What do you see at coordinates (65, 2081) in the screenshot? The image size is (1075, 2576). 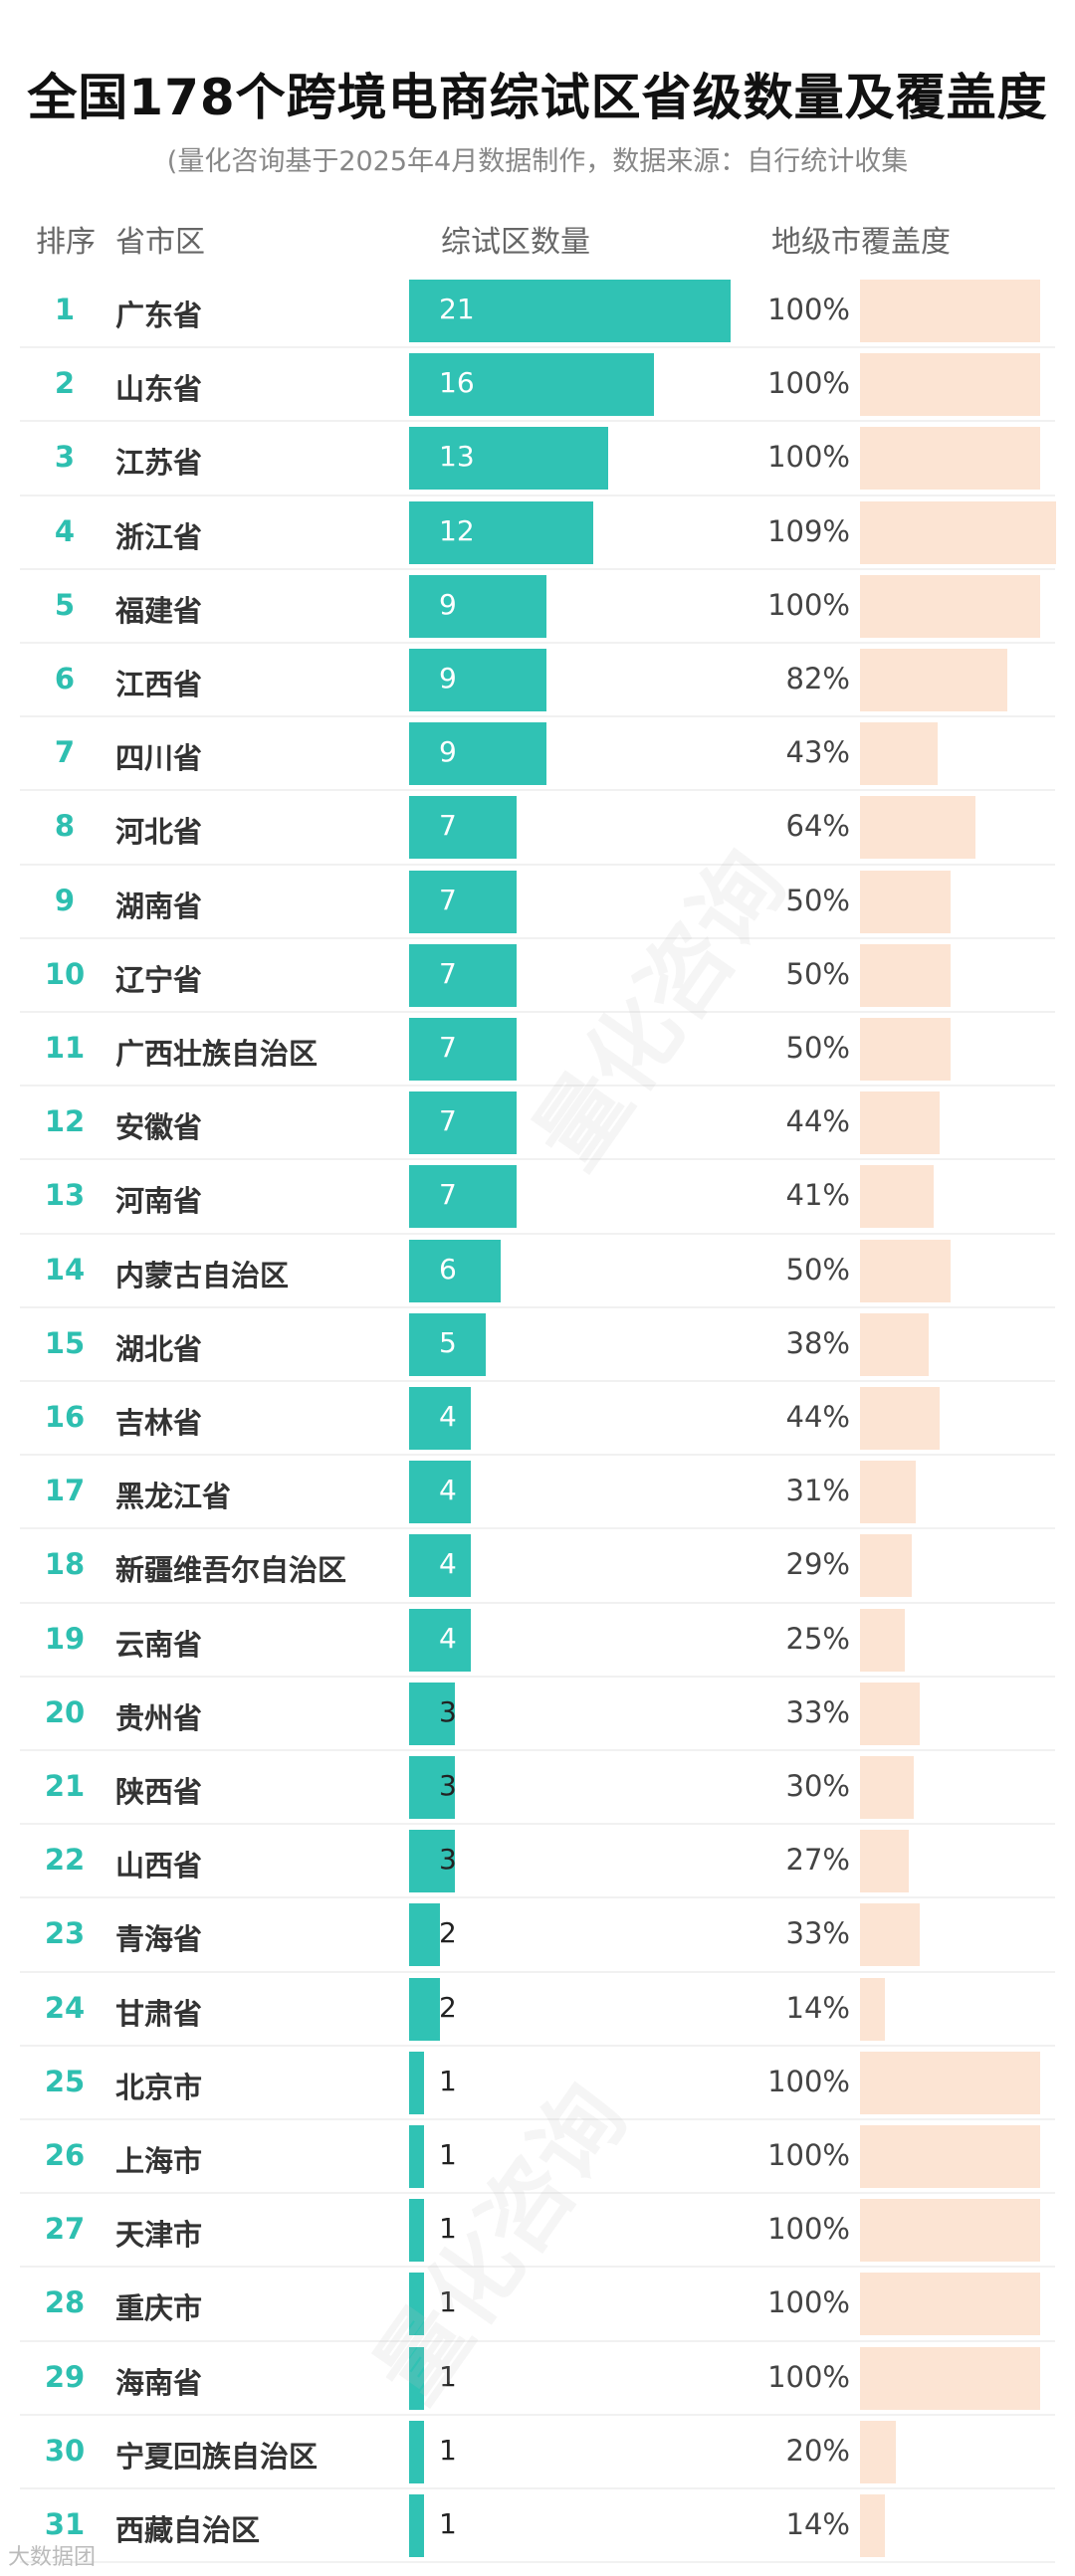 I see `rank-label: 25` at bounding box center [65, 2081].